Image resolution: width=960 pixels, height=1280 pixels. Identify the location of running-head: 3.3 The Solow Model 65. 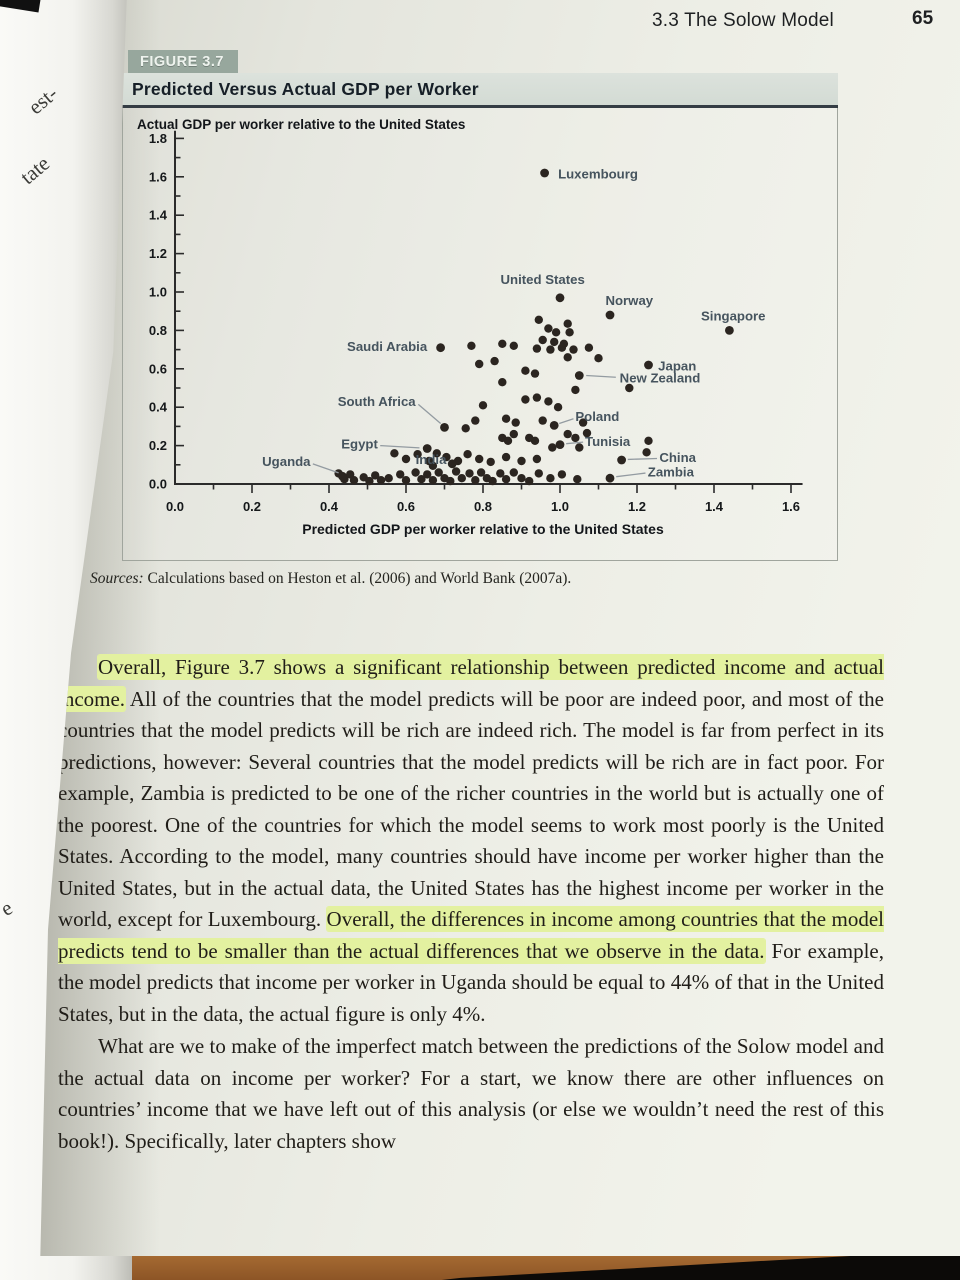
(500, 22).